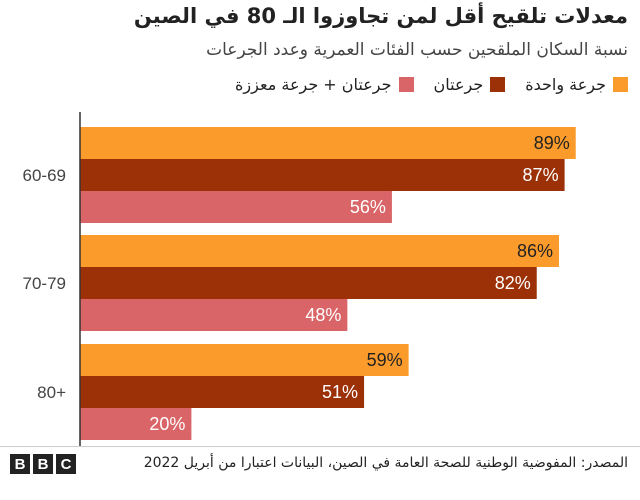 This screenshot has width=640, height=500. What do you see at coordinates (385, 360) in the screenshot?
I see `bar-value-label: 59%` at bounding box center [385, 360].